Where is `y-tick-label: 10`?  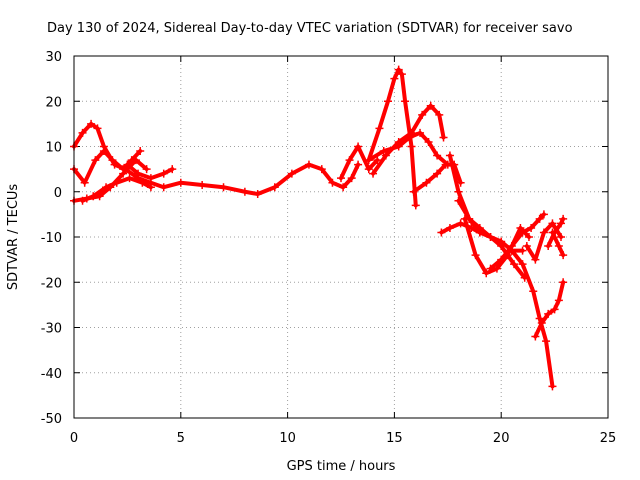
y-tick-label: 10 is located at coordinates (53, 148).